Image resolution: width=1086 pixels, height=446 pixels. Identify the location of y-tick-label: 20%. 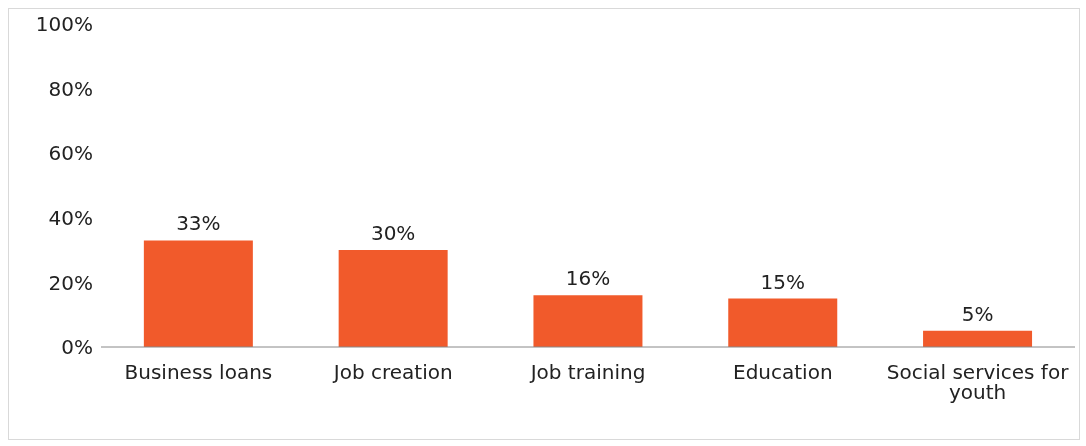
(70, 282).